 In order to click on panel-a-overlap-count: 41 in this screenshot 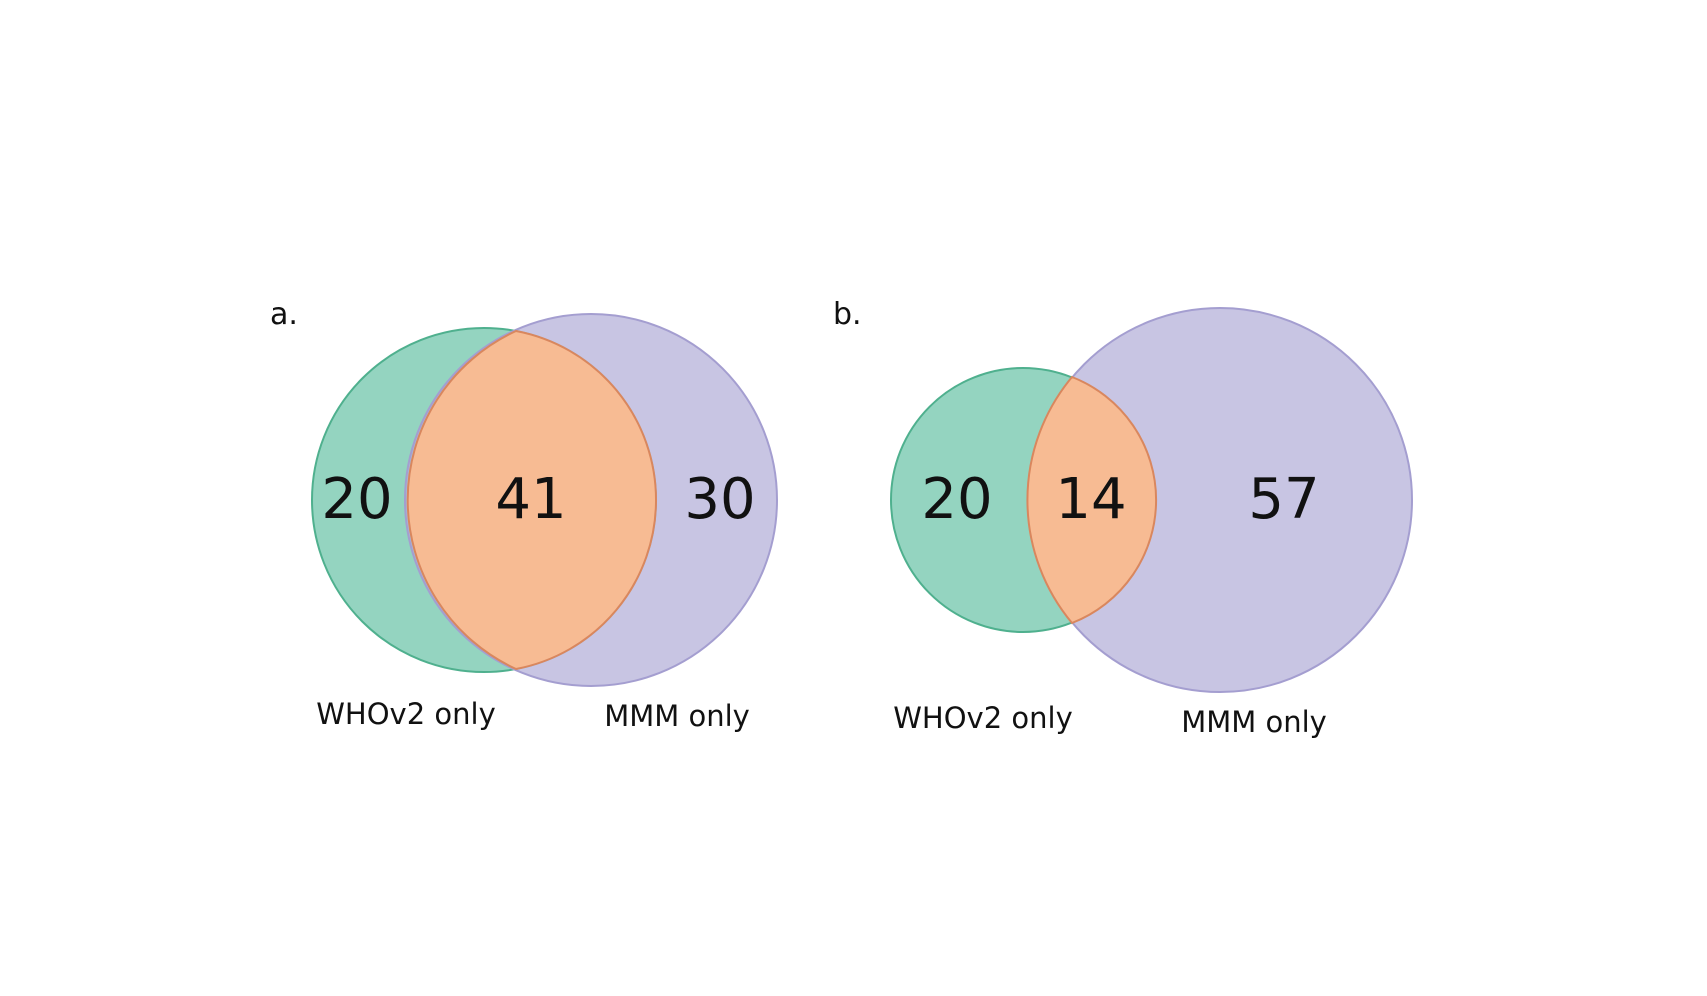, I will do `click(530, 499)`.